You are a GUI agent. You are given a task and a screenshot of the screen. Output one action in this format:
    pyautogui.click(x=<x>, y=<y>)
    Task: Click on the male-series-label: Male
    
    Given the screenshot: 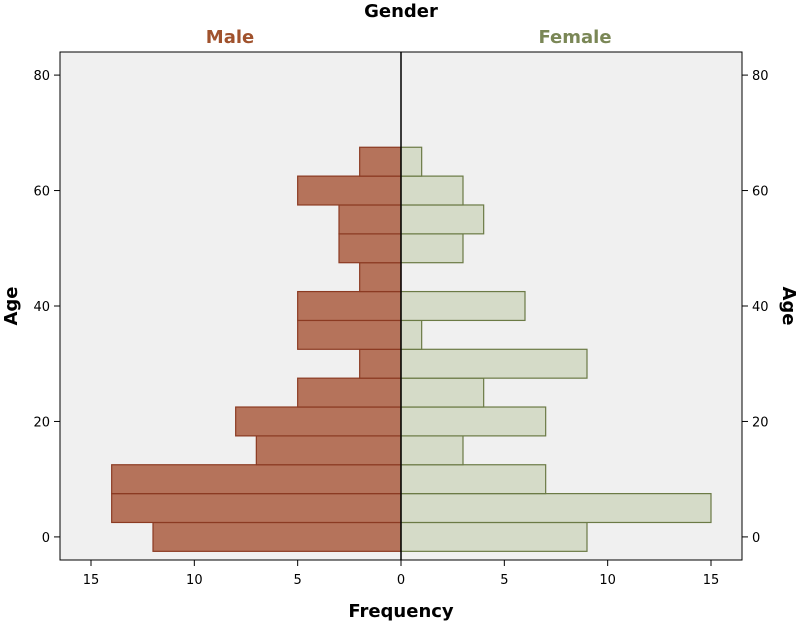 What is the action you would take?
    pyautogui.click(x=230, y=37)
    